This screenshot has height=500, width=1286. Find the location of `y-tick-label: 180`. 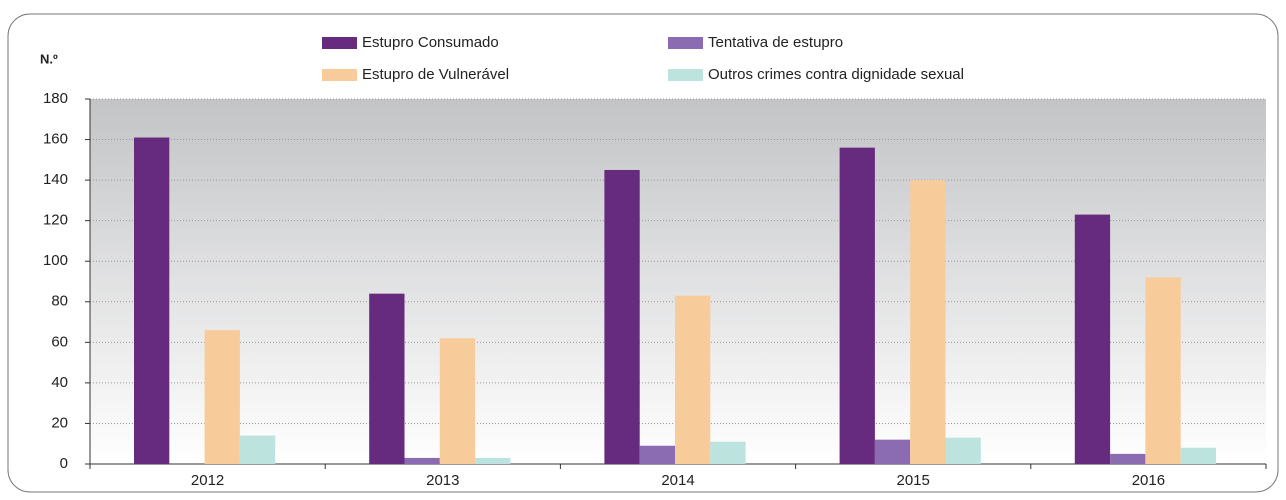

y-tick-label: 180 is located at coordinates (55, 98).